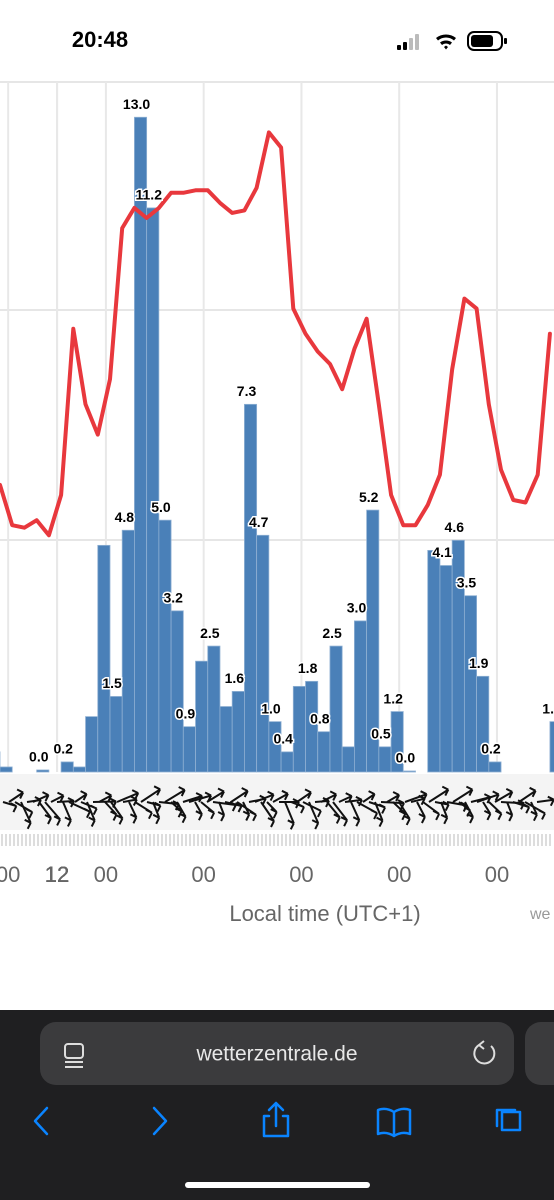 The width and height of the screenshot is (554, 1200). Describe the element at coordinates (259, 522) in the screenshot. I see `value-label: 4.7` at that location.